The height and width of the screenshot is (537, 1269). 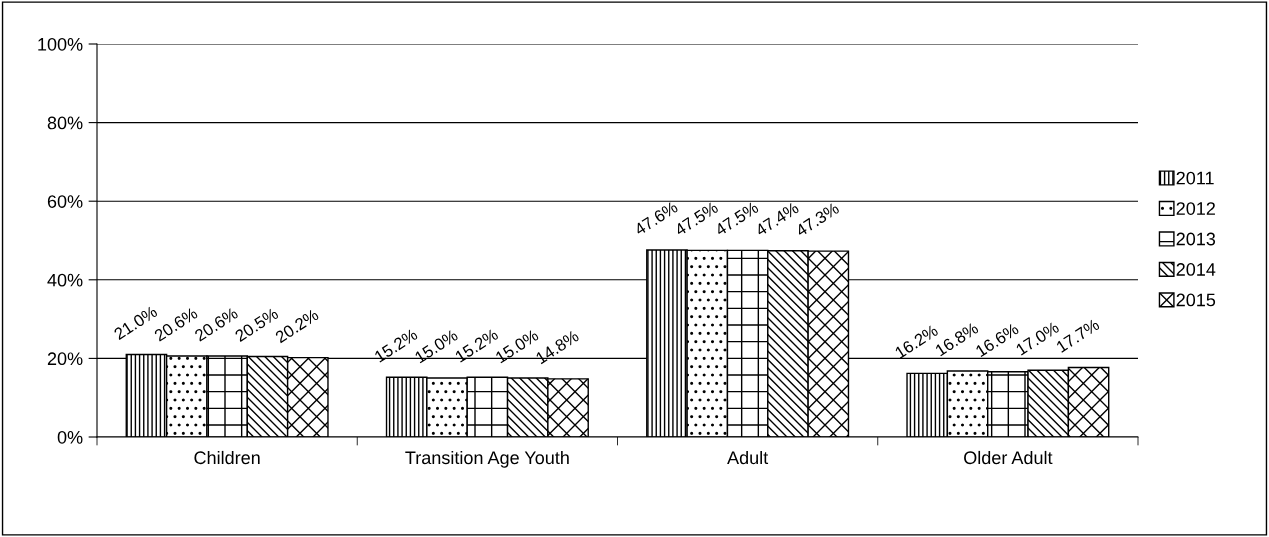 I want to click on legend-label: 2013, so click(x=1196, y=239).